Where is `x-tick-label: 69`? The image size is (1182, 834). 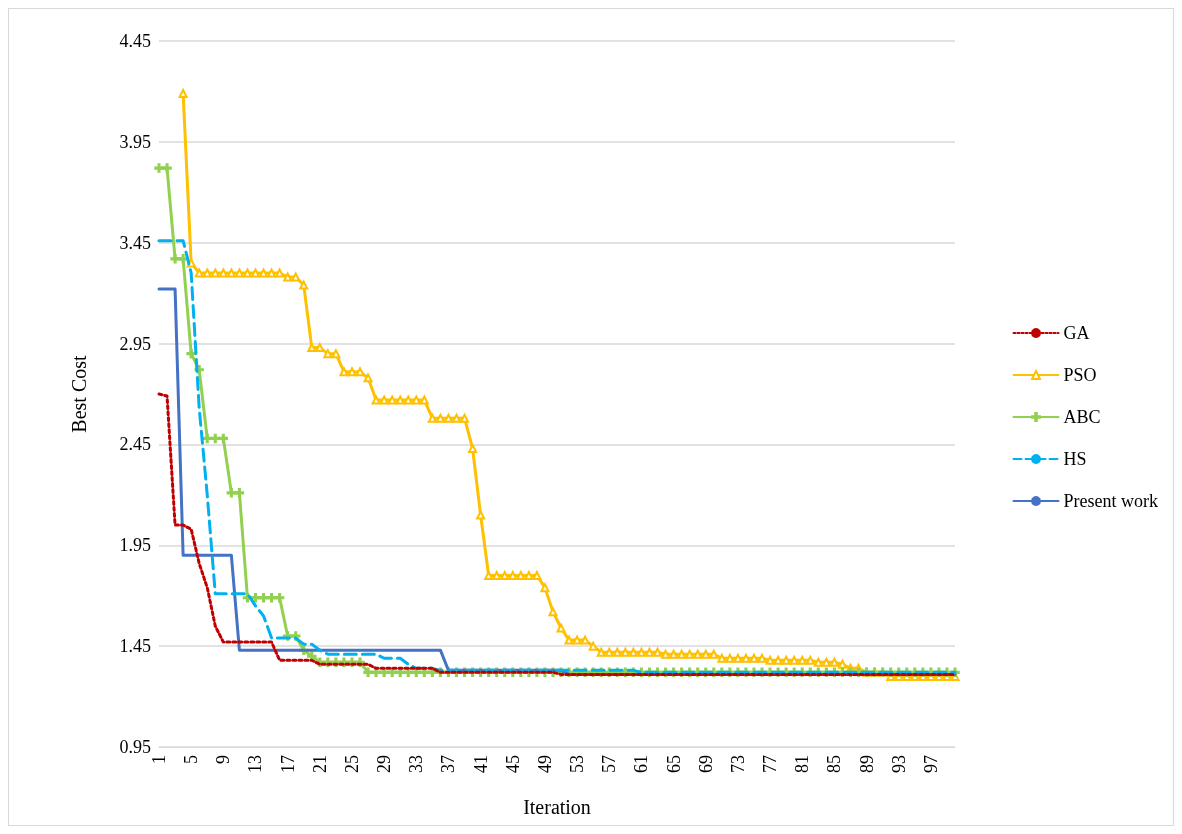
x-tick-label: 69 is located at coordinates (705, 764).